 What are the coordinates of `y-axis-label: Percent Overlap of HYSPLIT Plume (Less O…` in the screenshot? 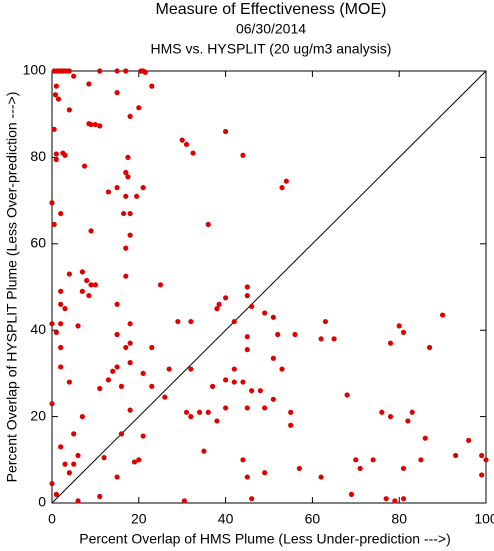 It's located at (12, 287).